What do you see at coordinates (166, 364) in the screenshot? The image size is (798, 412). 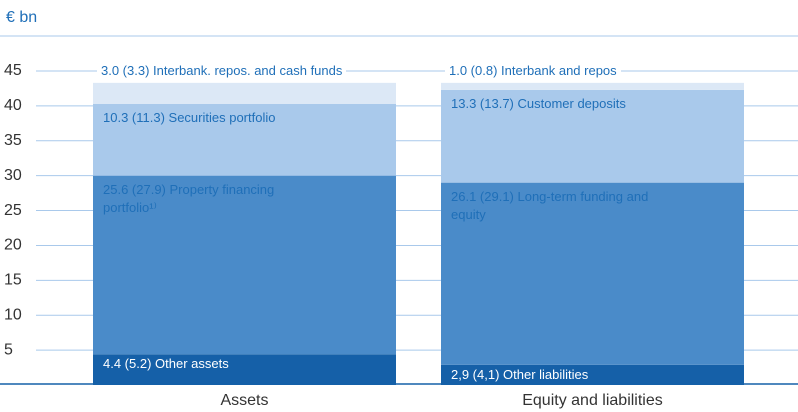 I see `data-label: 4.4 (5.2) Other assets` at bounding box center [166, 364].